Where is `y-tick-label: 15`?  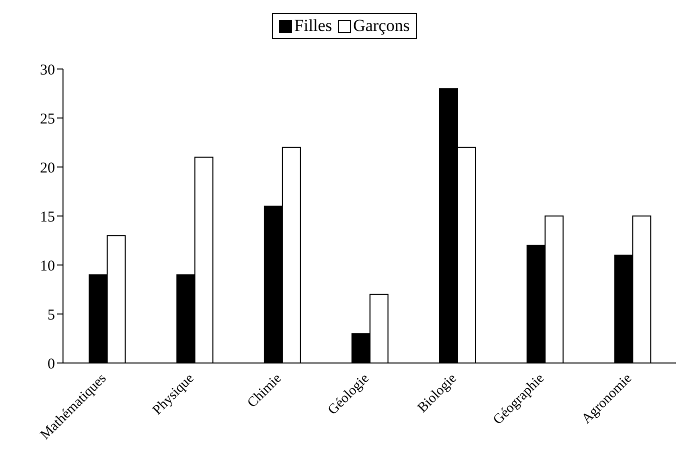
y-tick-label: 15 is located at coordinates (47, 217).